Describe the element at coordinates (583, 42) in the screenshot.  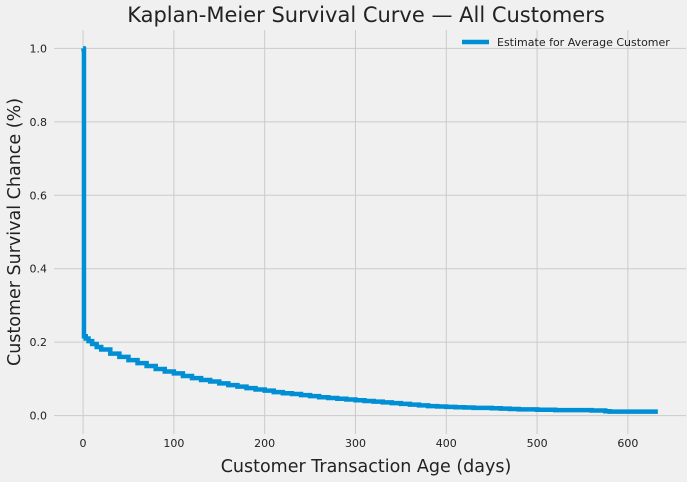
I see `legend-label: Estimate for Average Customer` at that location.